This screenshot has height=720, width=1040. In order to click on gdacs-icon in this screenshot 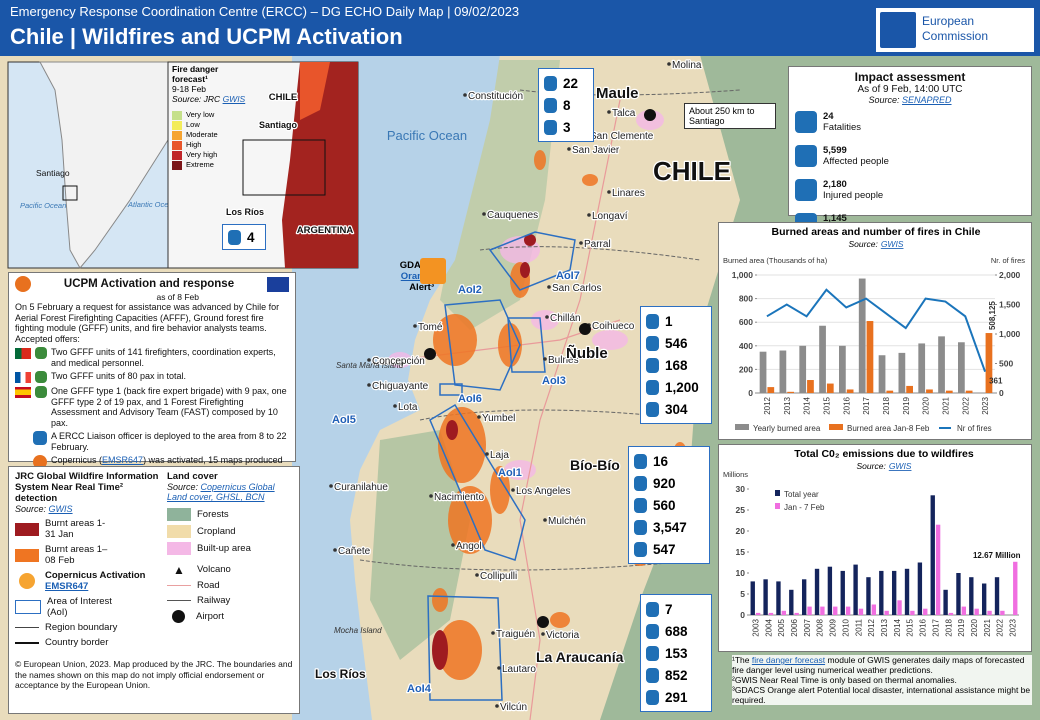, I will do `click(433, 271)`.